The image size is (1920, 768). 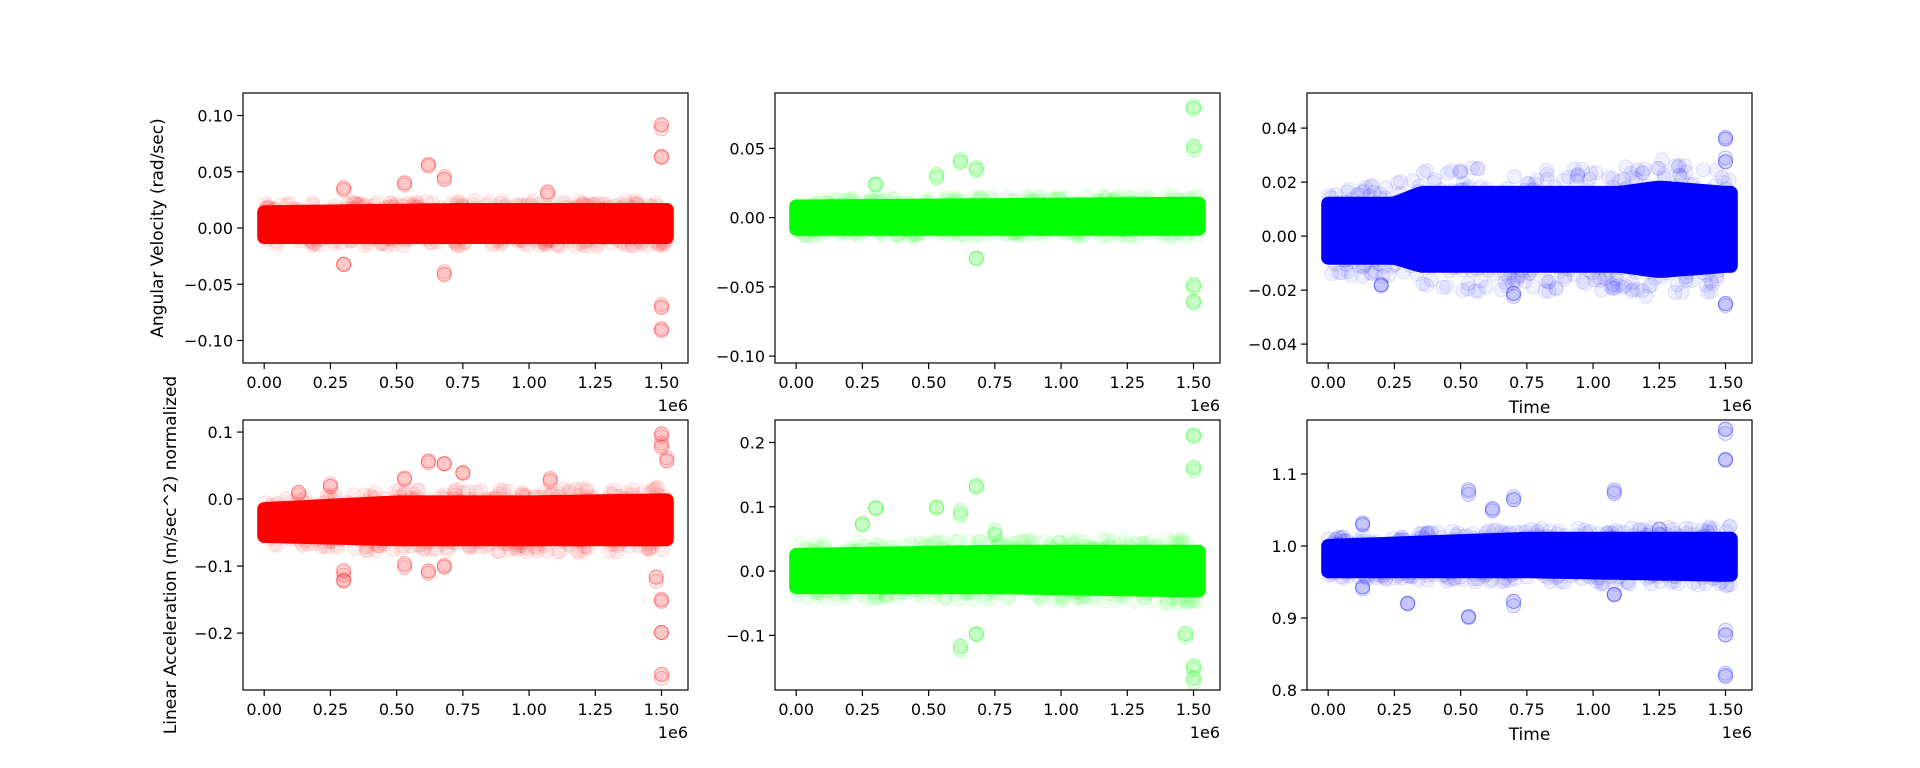 What do you see at coordinates (1737, 405) in the screenshot?
I see `x-offset-label: 1e6` at bounding box center [1737, 405].